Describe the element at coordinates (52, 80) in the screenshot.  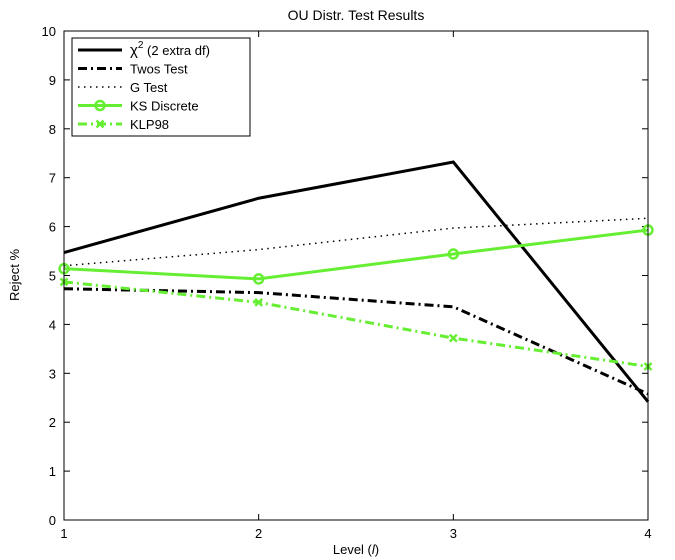
I see `y-tick-label: 9` at that location.